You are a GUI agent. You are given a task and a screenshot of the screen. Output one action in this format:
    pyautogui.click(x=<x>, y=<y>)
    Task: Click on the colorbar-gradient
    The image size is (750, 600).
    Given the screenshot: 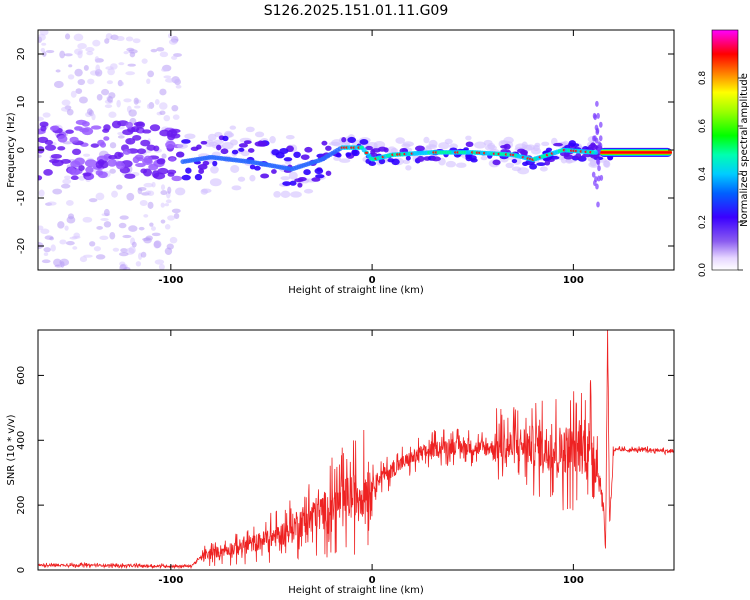 What is the action you would take?
    pyautogui.click(x=725, y=150)
    